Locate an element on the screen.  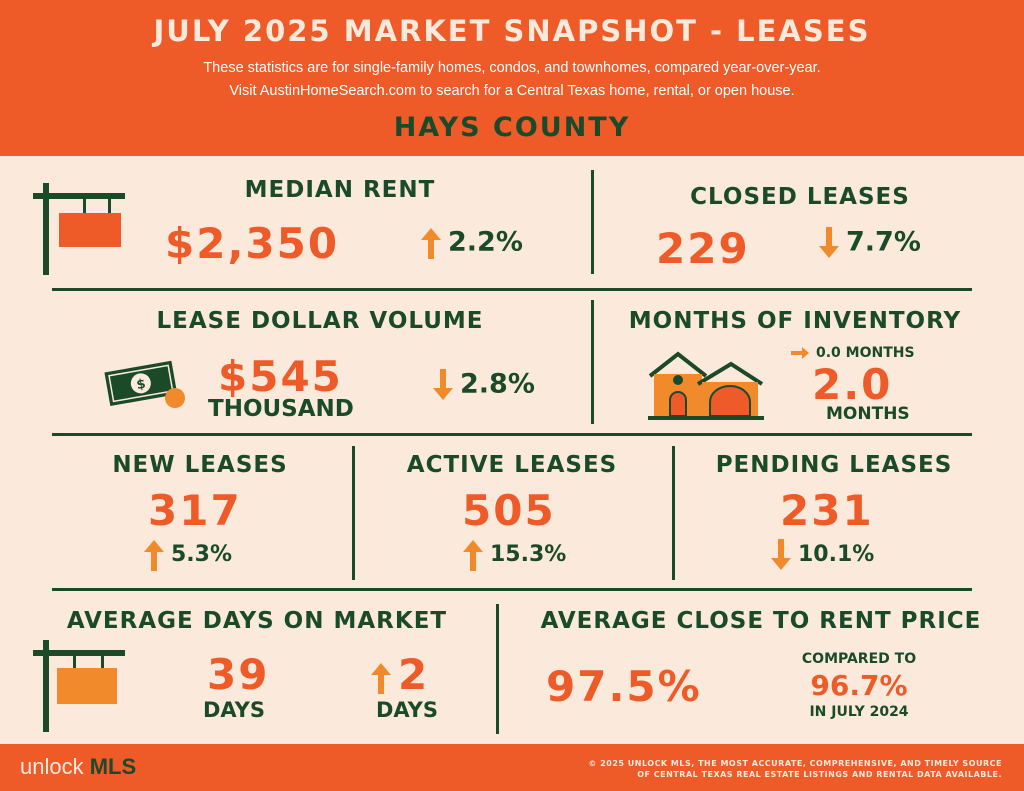
page-title: JULY 2025 MARKET SNAPSHOT - LEASES is located at coordinates (512, 31).